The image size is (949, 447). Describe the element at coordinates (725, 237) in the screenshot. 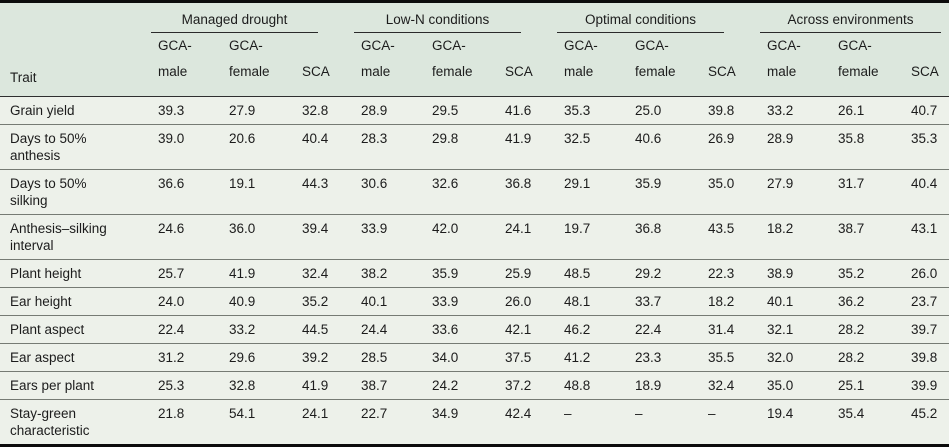

I see `value-cell: 43.5` at that location.